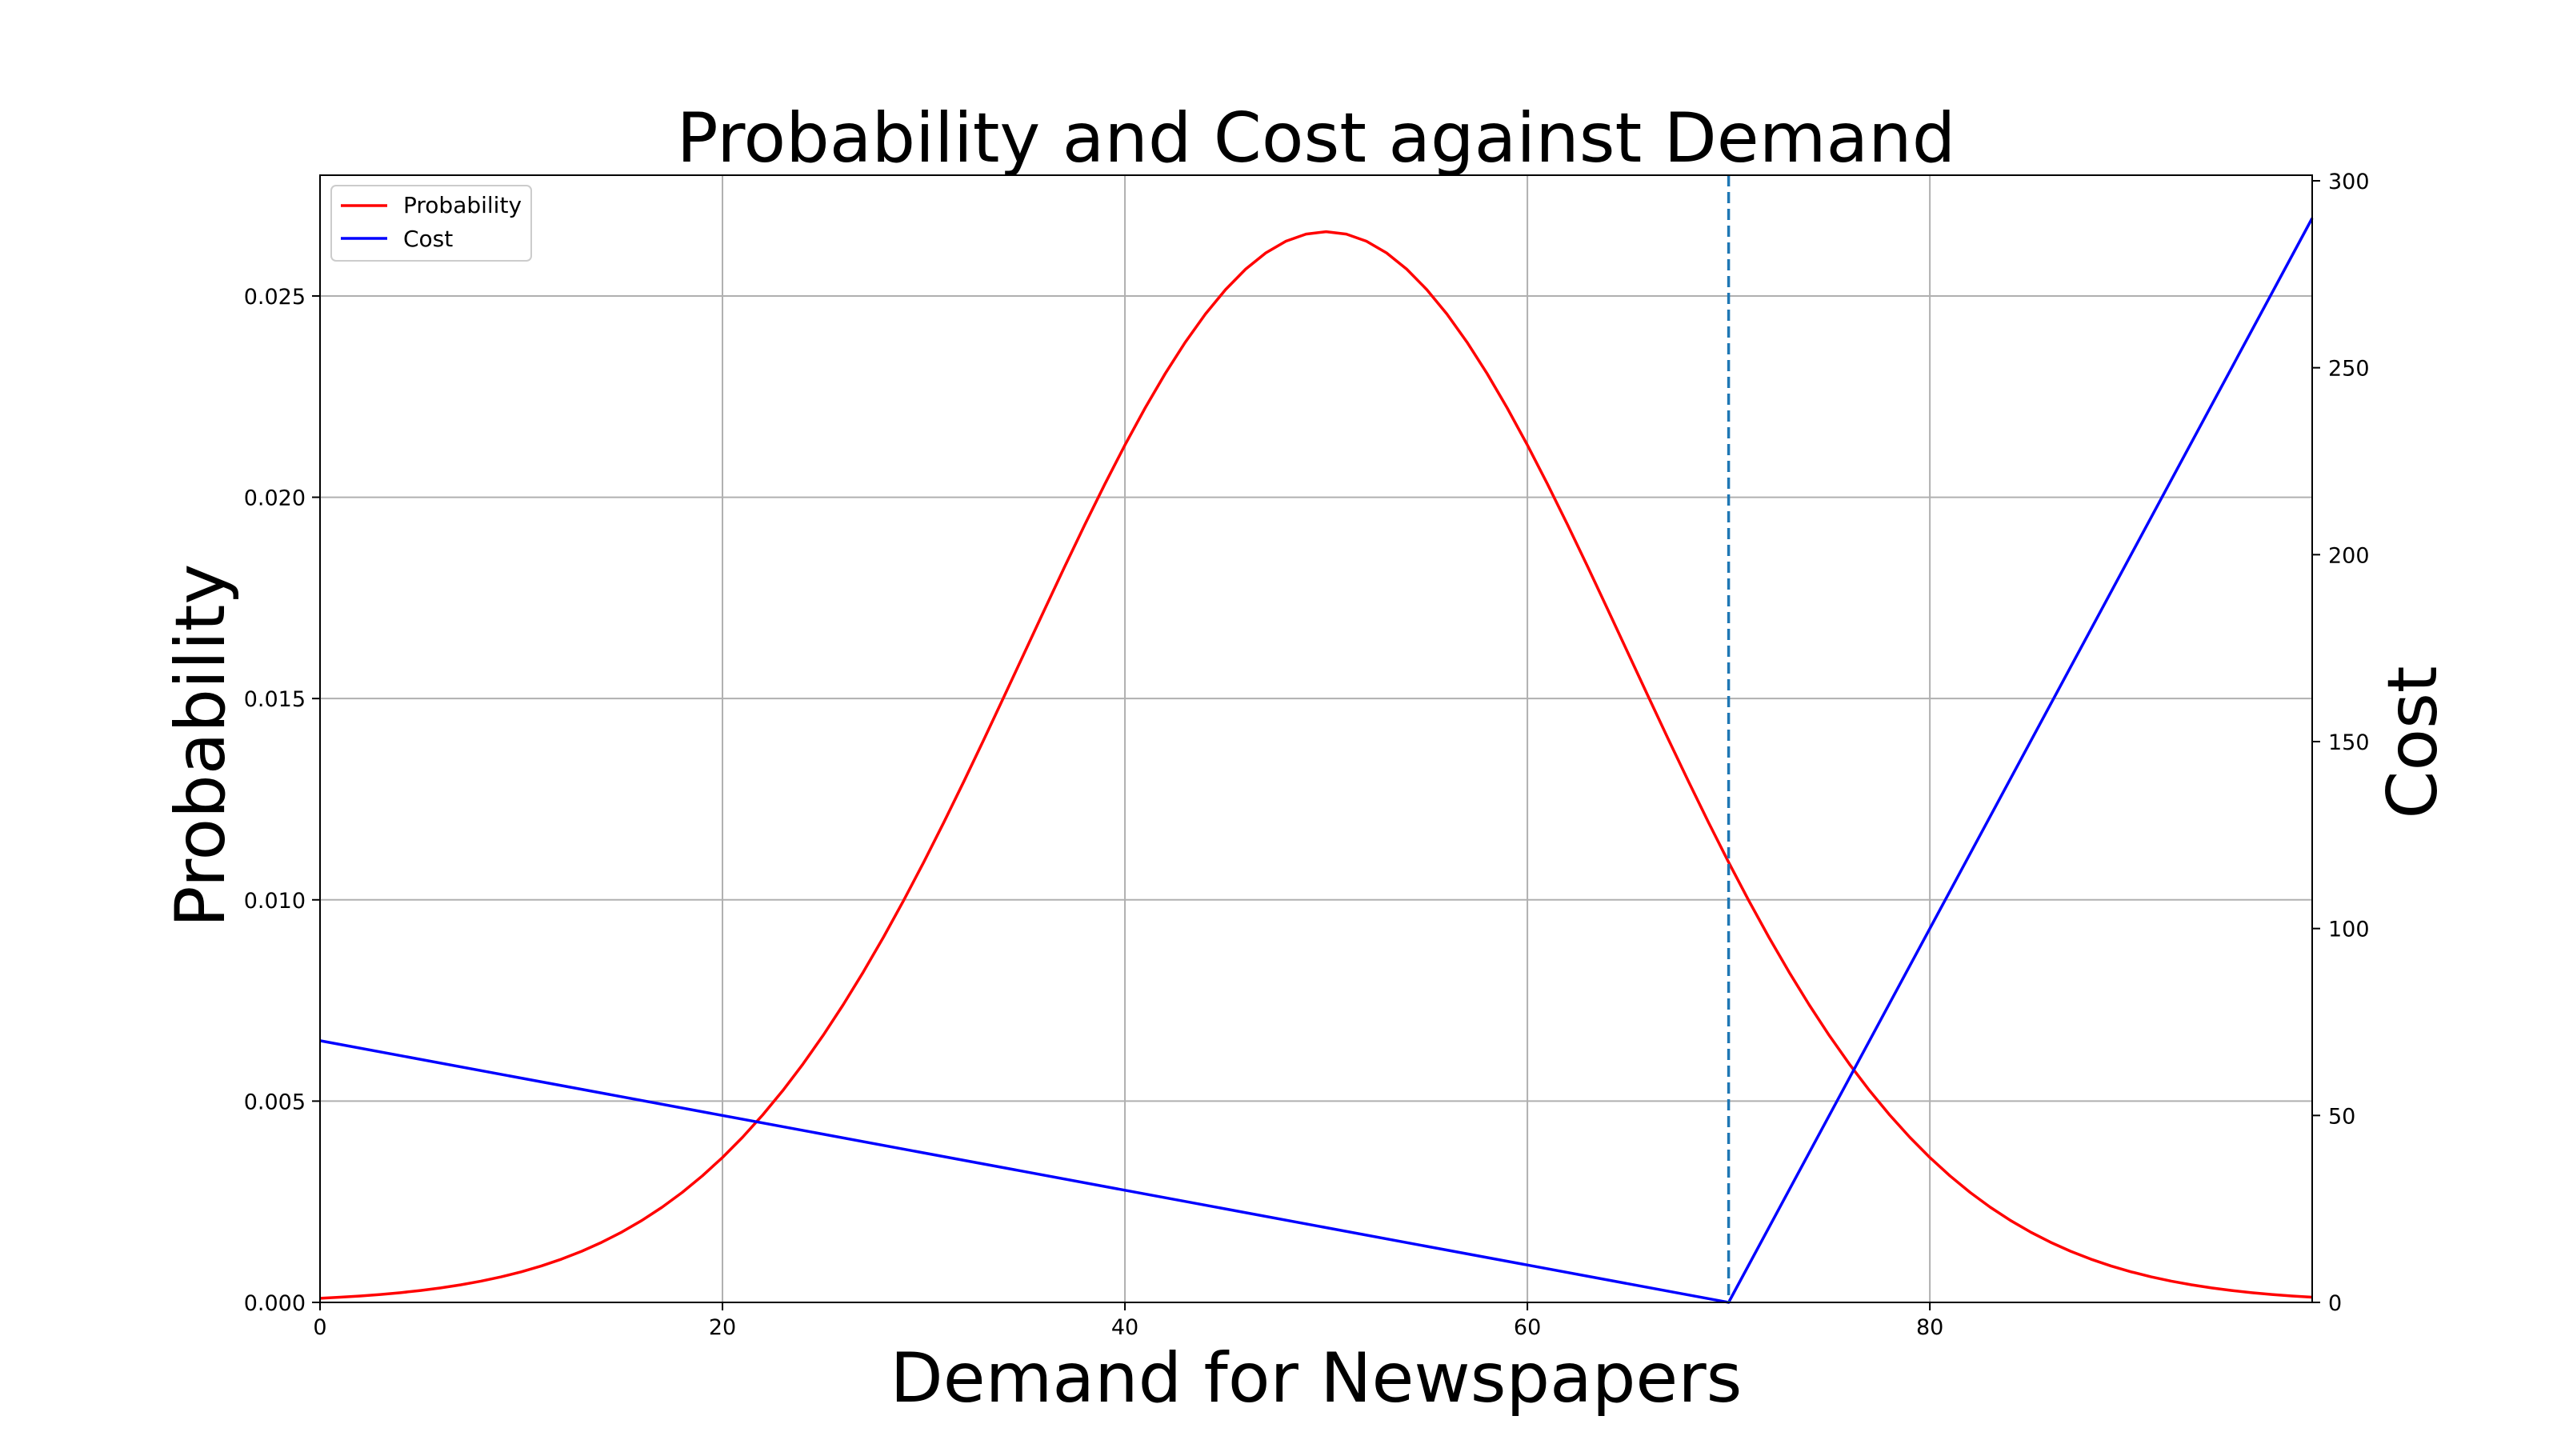 The width and height of the screenshot is (2557, 1456). Describe the element at coordinates (2349, 182) in the screenshot. I see `y-right-tick-label: 300` at that location.